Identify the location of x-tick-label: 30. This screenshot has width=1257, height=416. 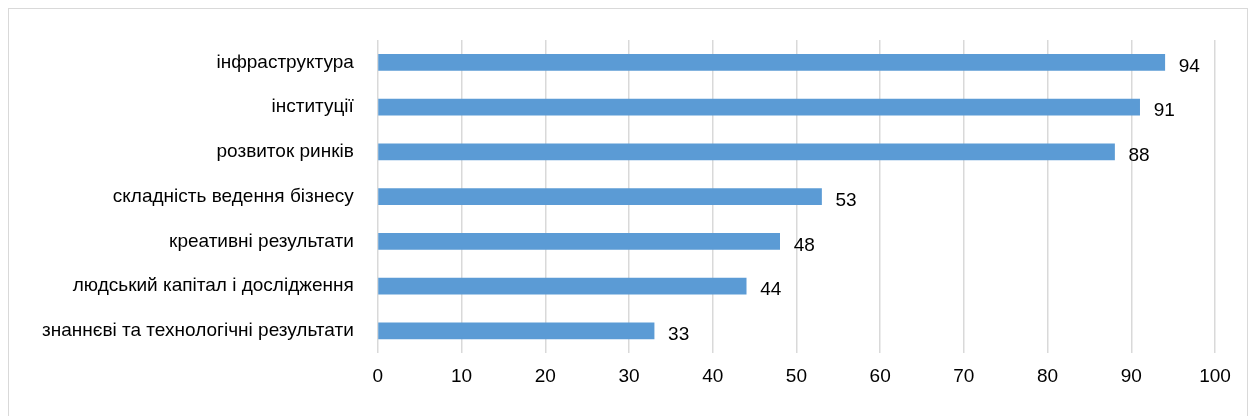
(629, 375).